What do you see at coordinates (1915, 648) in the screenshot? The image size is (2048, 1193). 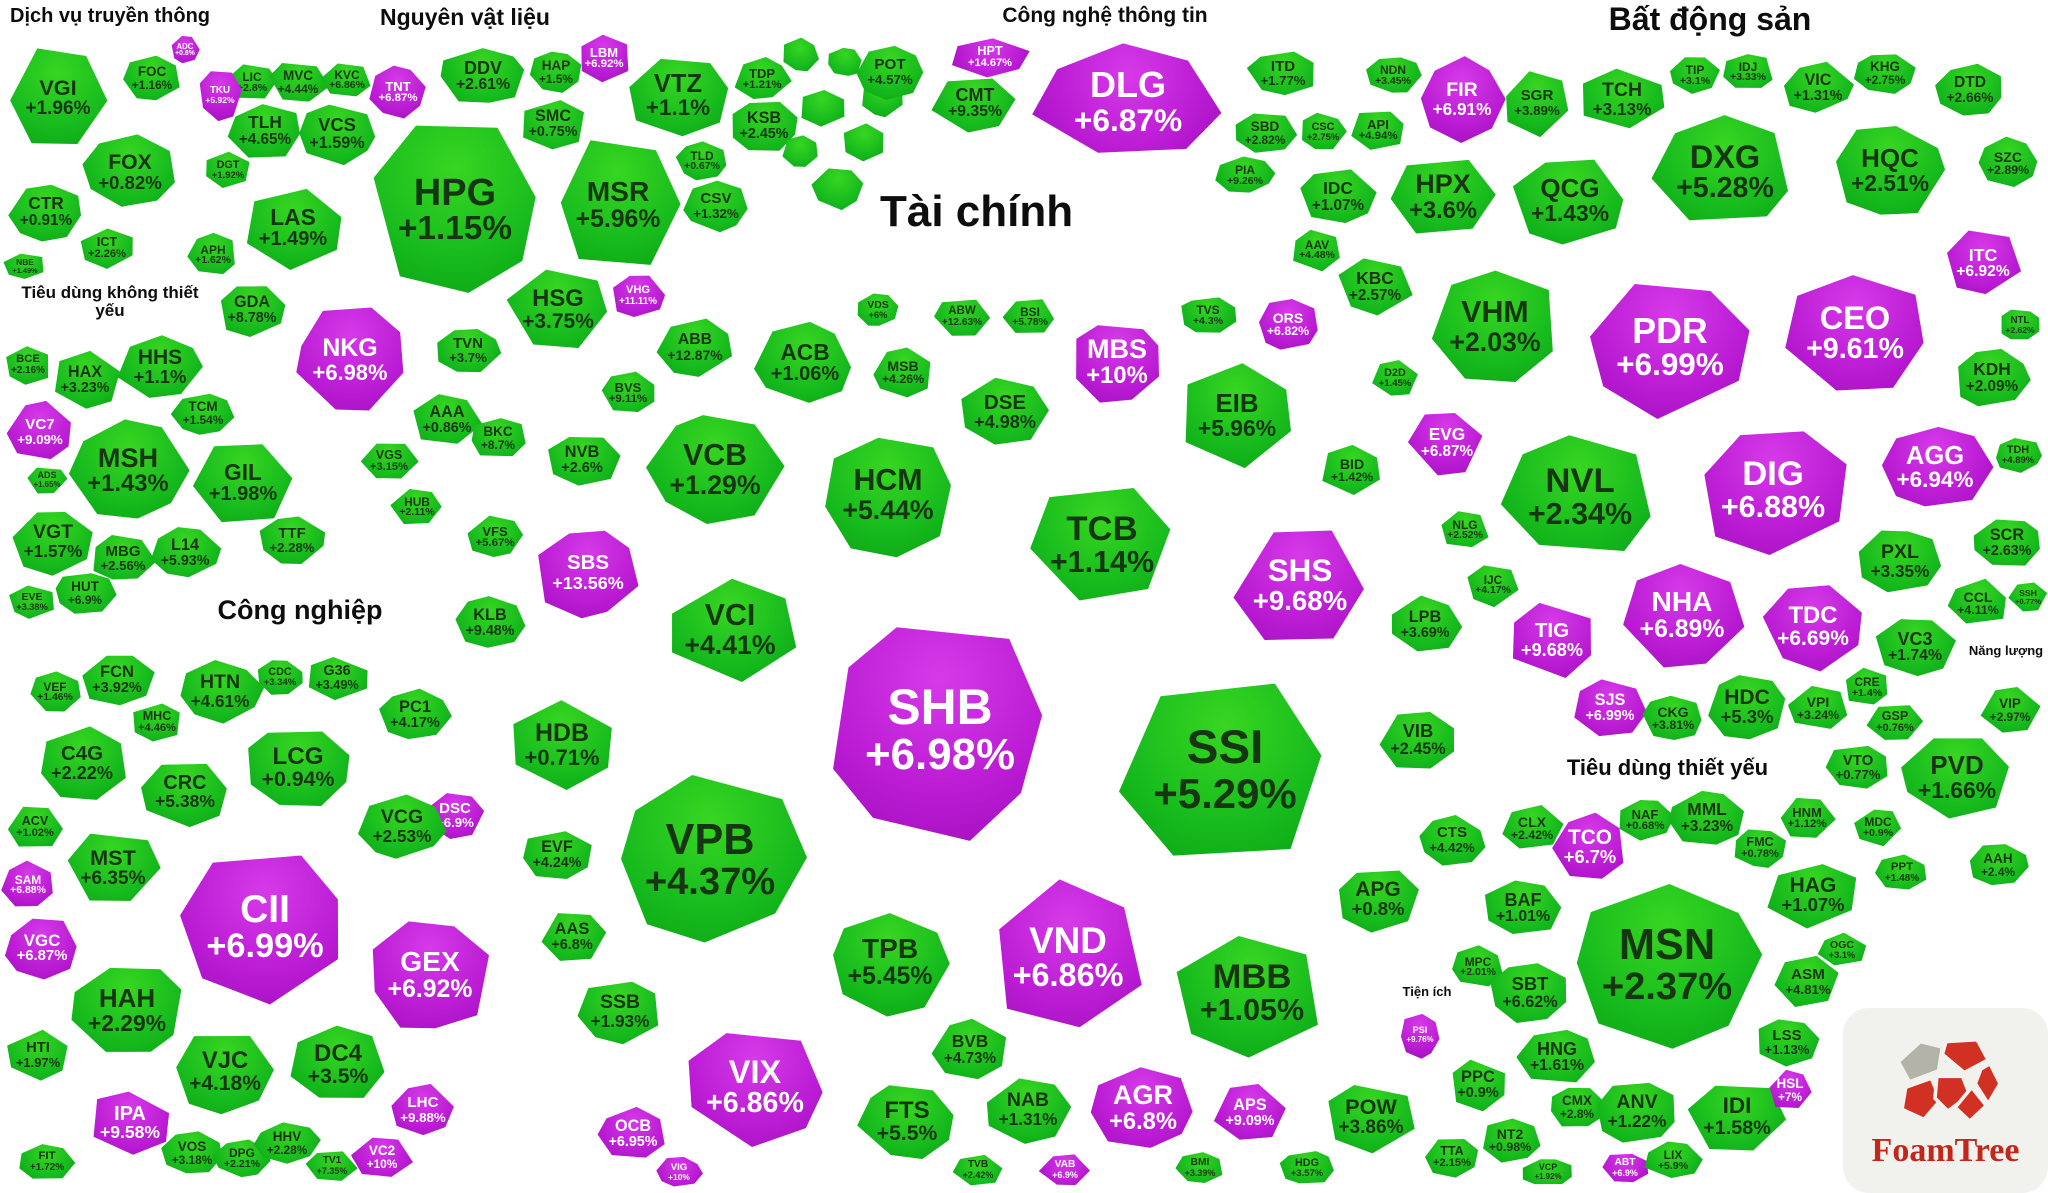 I see `cell-VC3: VC3 +1.74%` at bounding box center [1915, 648].